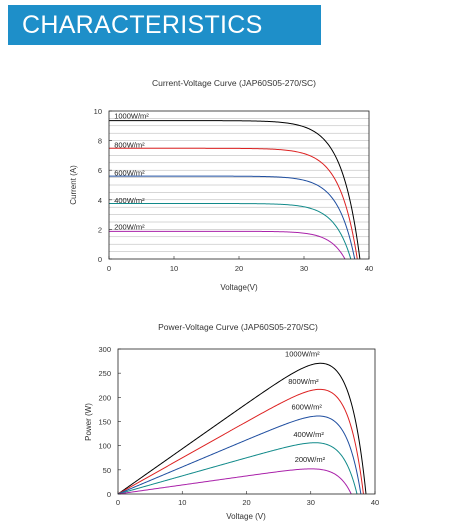  I want to click on iv-y-tick-label: 8, so click(100, 141).